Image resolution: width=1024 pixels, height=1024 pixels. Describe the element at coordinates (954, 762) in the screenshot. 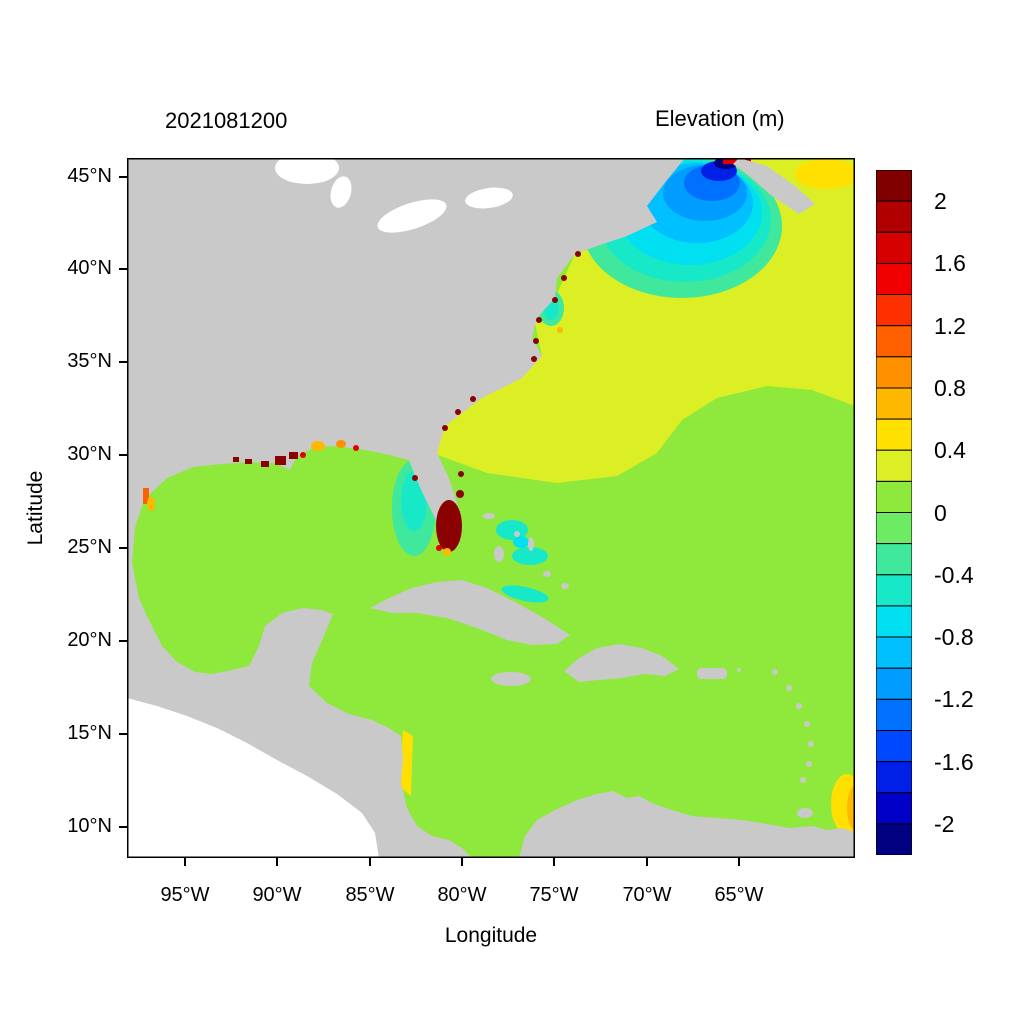

I see `colorbar-tick-label: -1.6` at that location.